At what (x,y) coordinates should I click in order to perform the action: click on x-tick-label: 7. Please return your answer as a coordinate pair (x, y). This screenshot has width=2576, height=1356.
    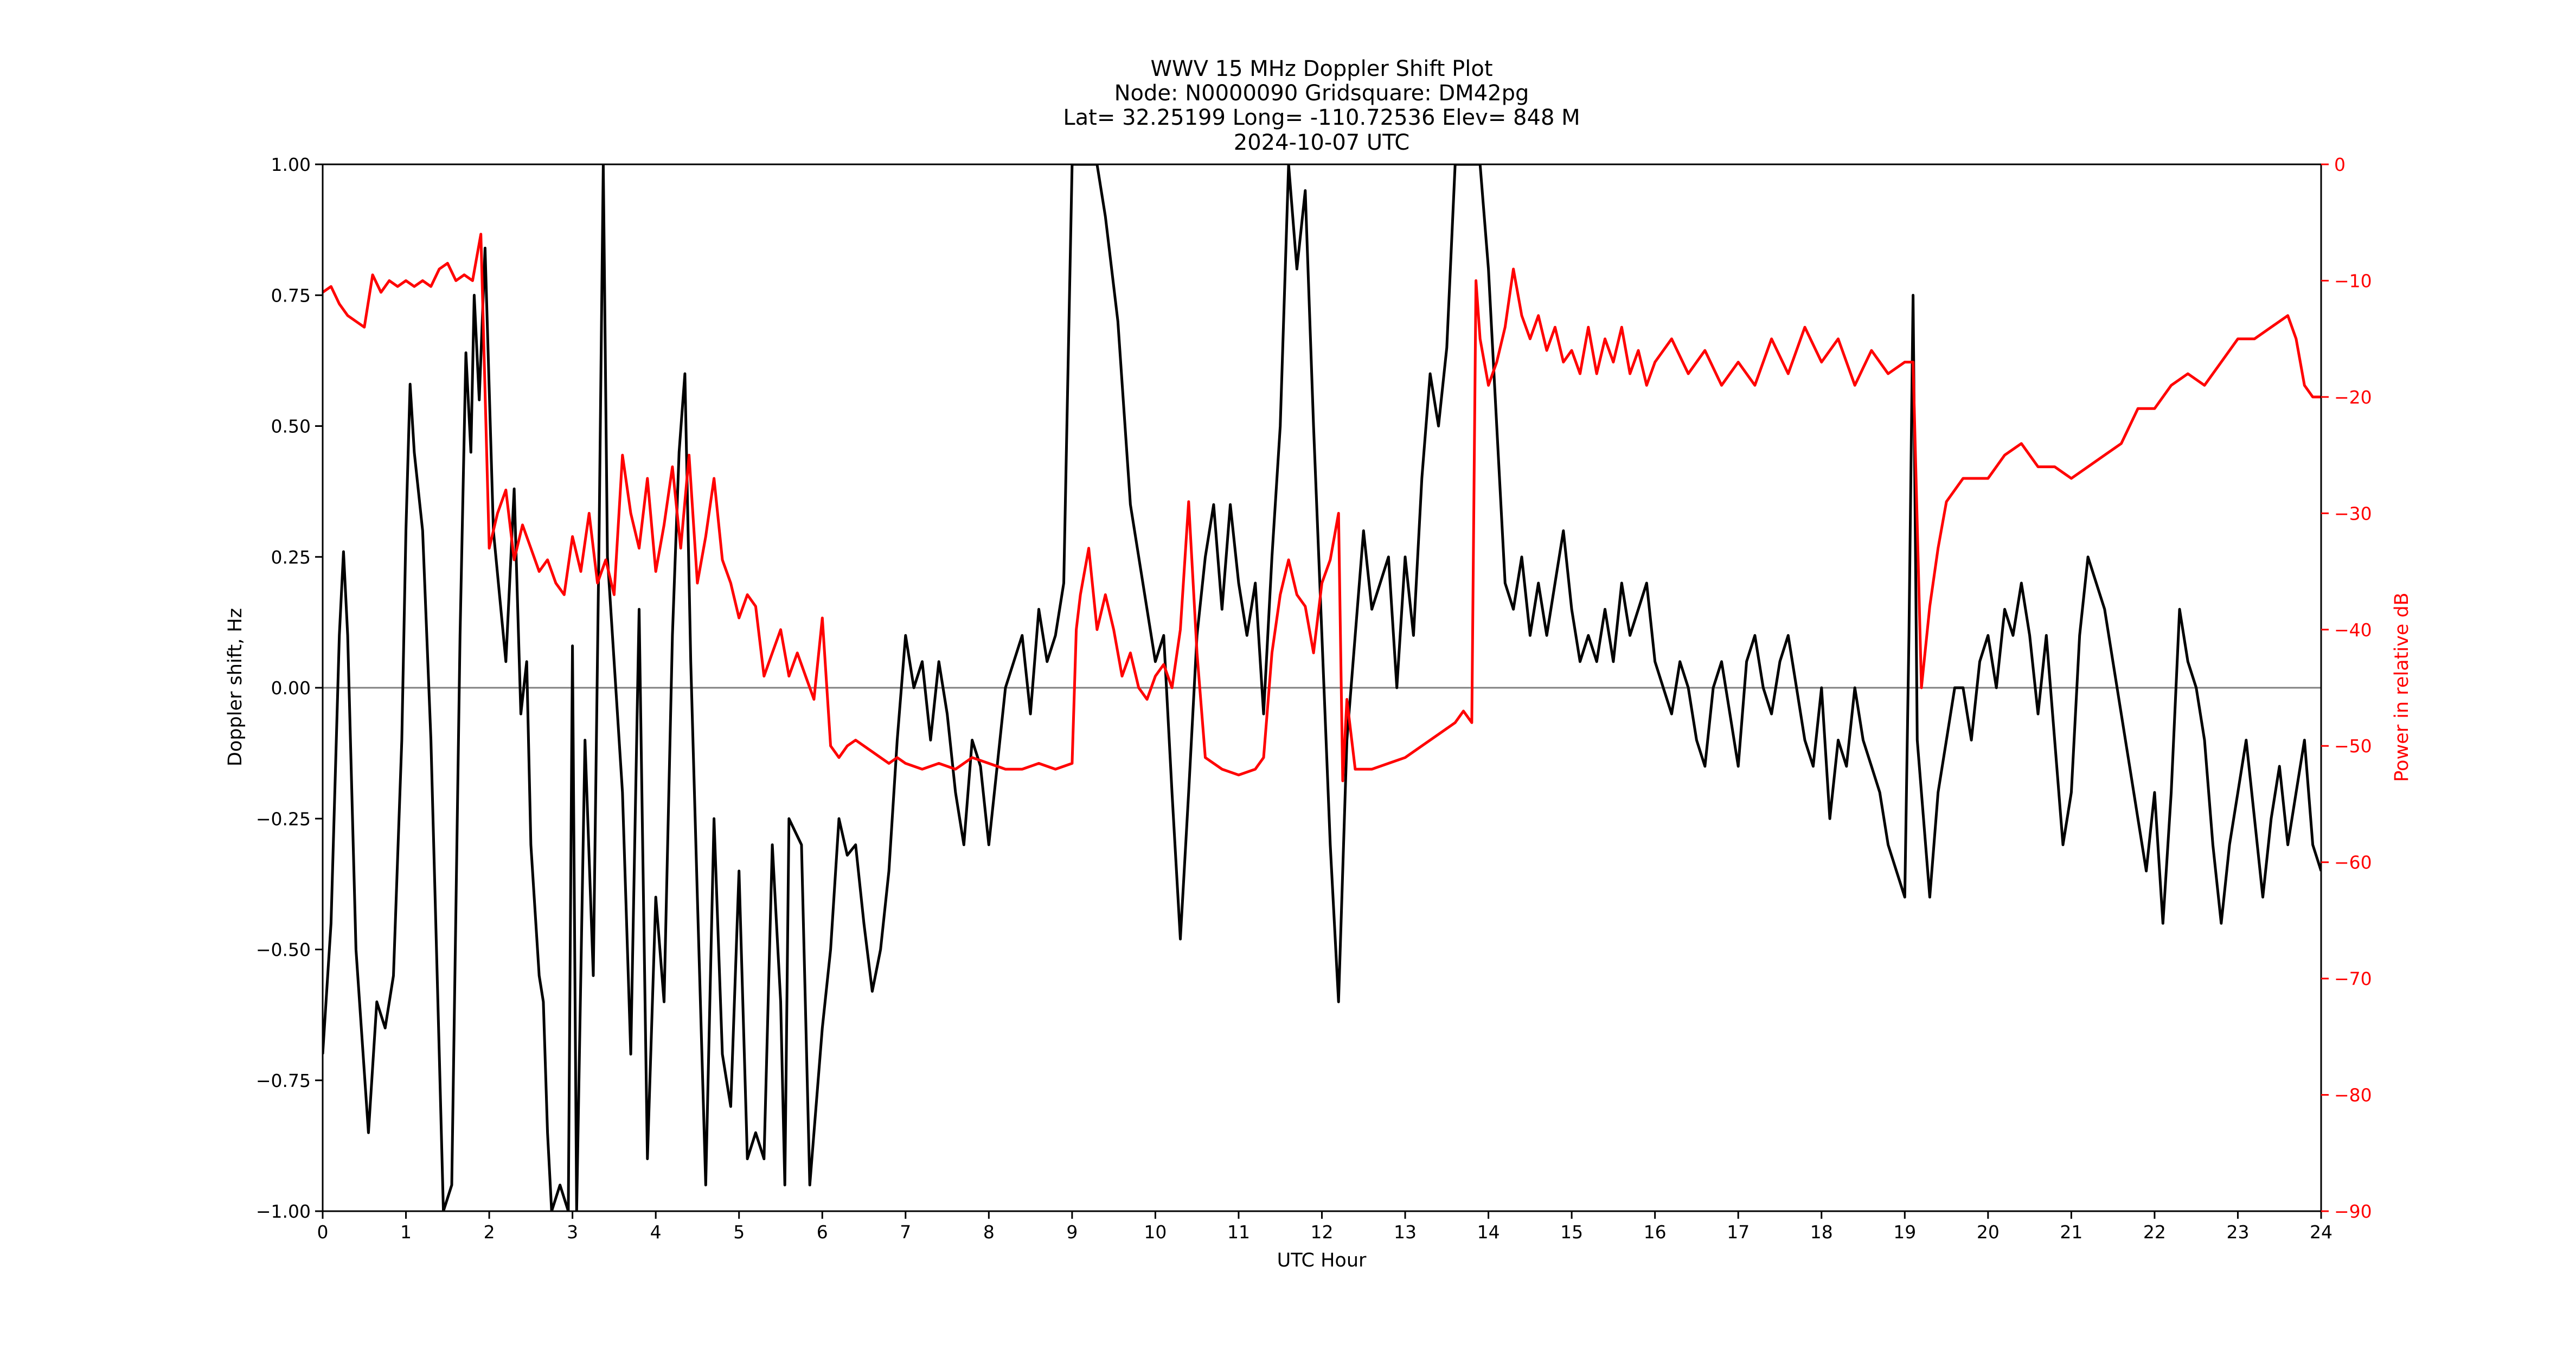
    Looking at the image, I should click on (905, 1232).